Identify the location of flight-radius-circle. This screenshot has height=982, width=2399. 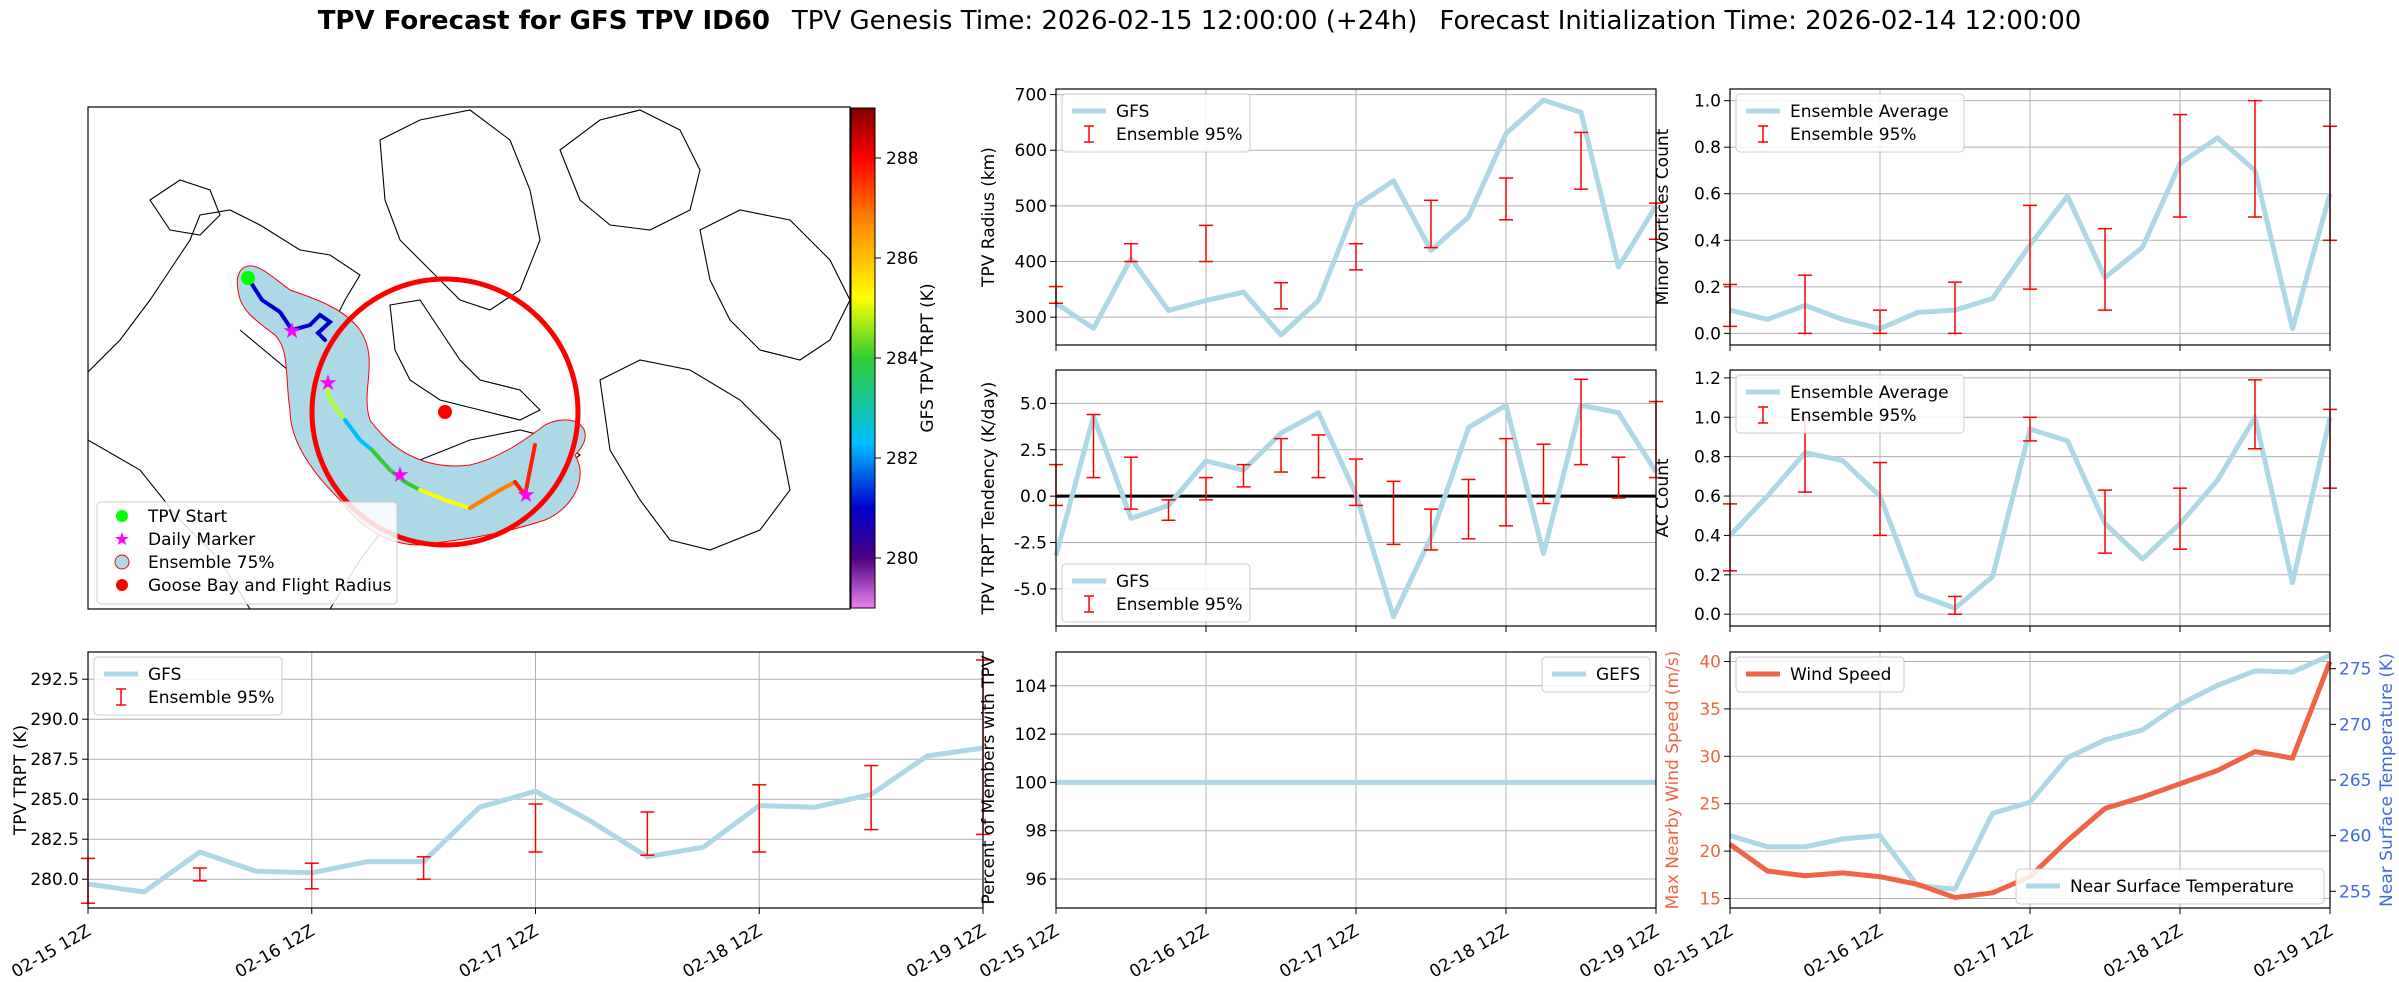
(445, 412).